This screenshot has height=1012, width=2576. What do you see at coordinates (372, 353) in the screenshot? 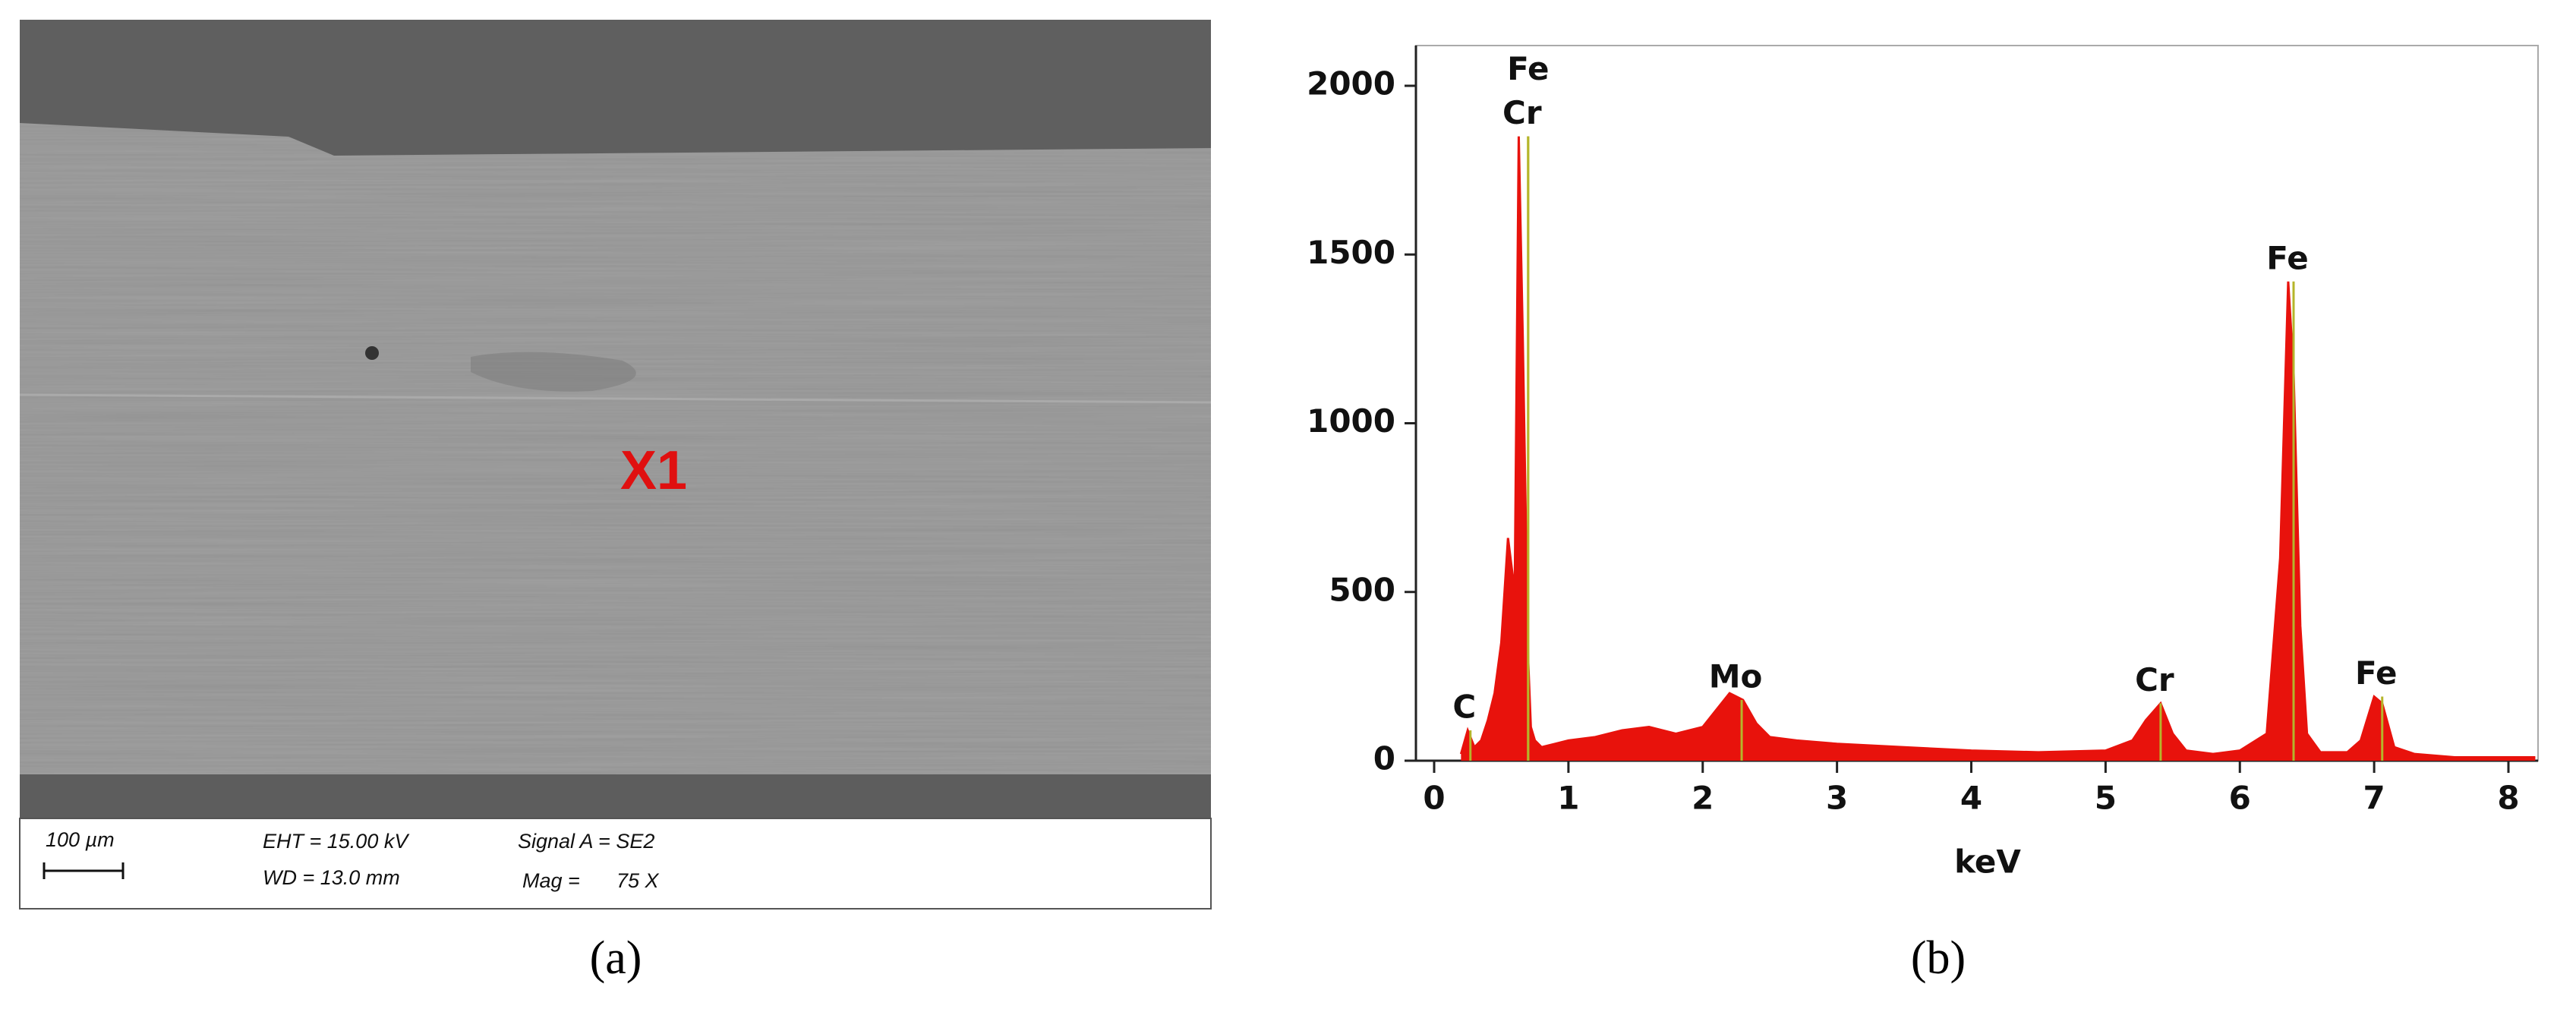
I see `sem-pore` at bounding box center [372, 353].